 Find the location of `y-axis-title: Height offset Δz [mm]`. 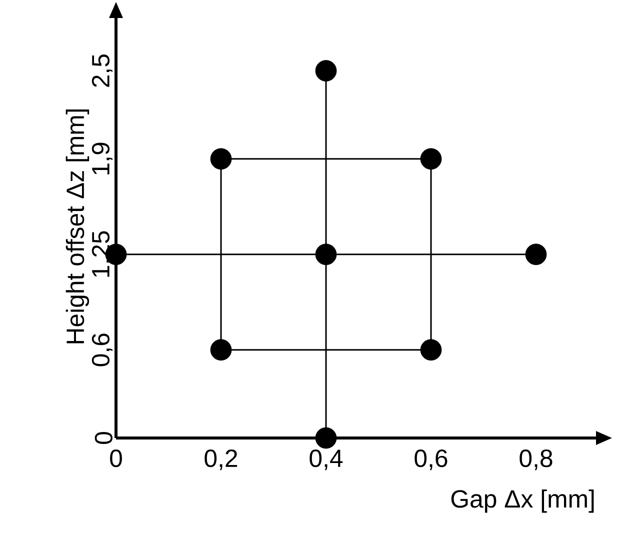

y-axis-title: Height offset Δz [mm] is located at coordinates (78, 226).